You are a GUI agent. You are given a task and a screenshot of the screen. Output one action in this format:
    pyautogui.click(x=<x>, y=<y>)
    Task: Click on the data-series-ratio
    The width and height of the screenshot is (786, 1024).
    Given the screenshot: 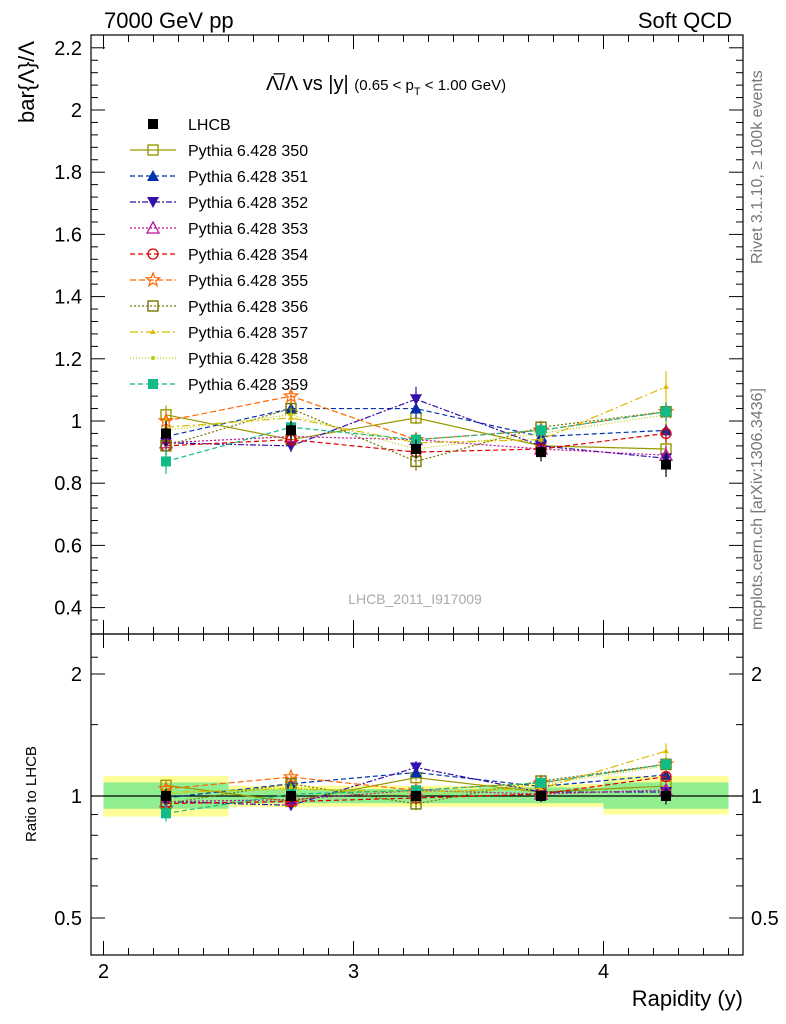 What is the action you would take?
    pyautogui.click(x=416, y=796)
    